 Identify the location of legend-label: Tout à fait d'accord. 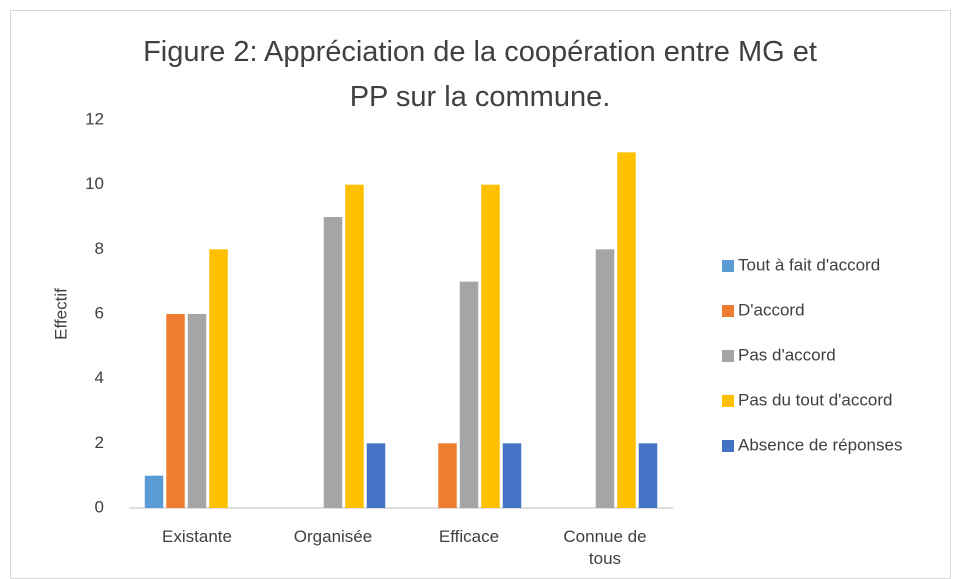
(809, 264).